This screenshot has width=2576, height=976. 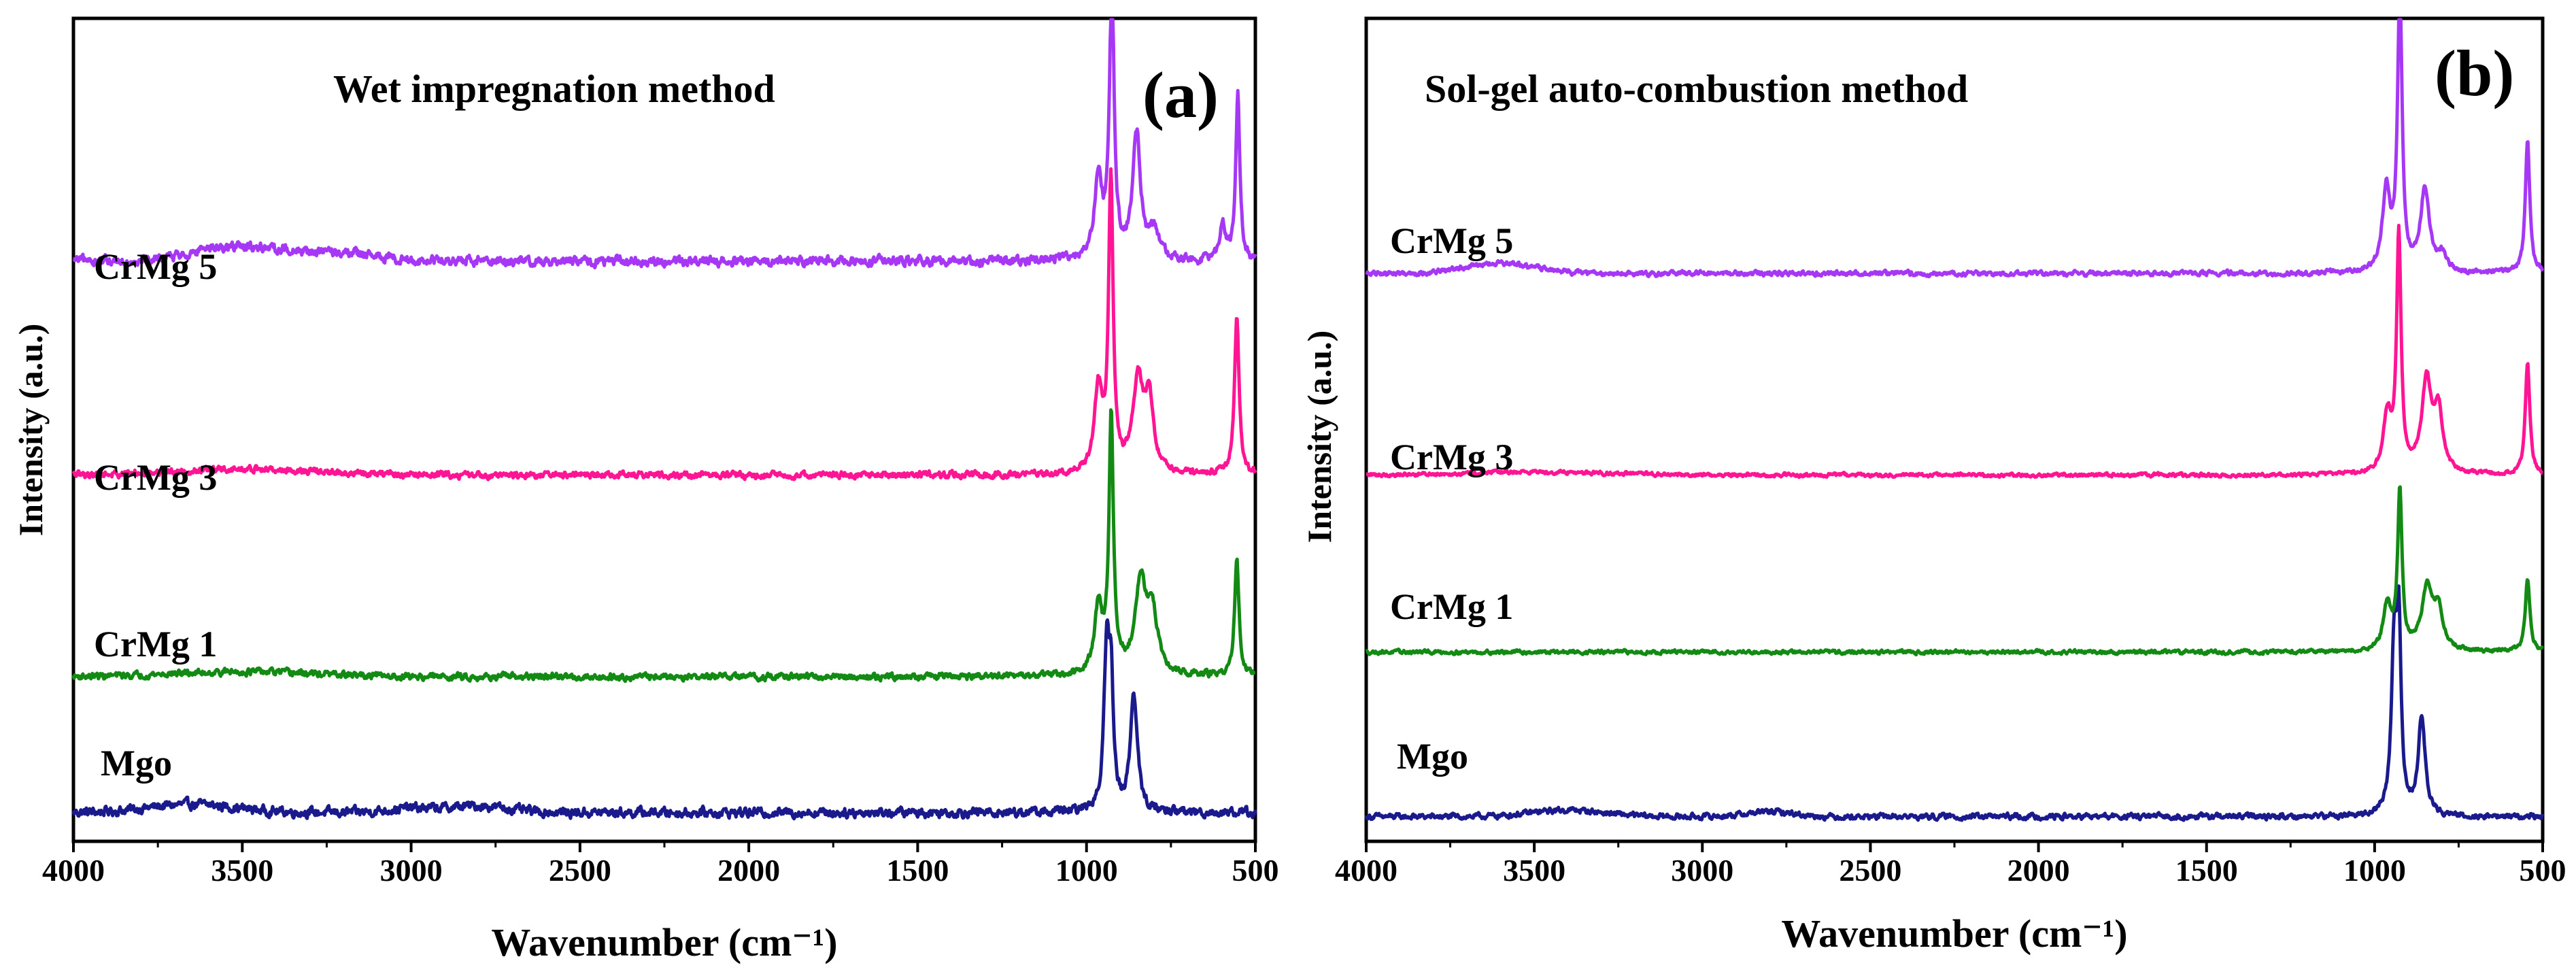 What do you see at coordinates (1180, 94) in the screenshot?
I see `panel-label: (a)` at bounding box center [1180, 94].